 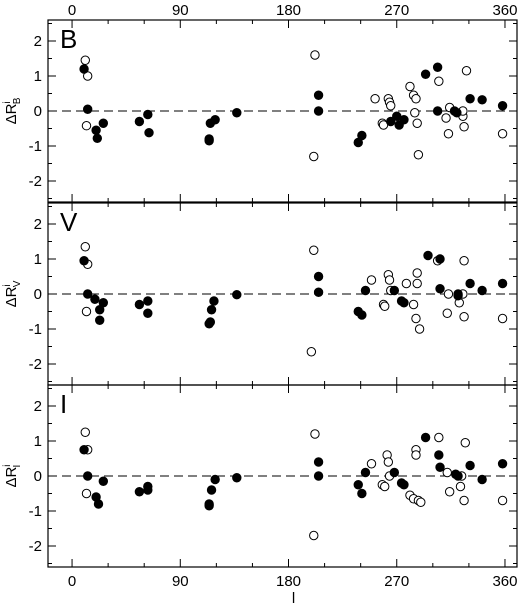 What do you see at coordinates (504, 10) in the screenshot?
I see `x-tick-label-top: 360` at bounding box center [504, 10].